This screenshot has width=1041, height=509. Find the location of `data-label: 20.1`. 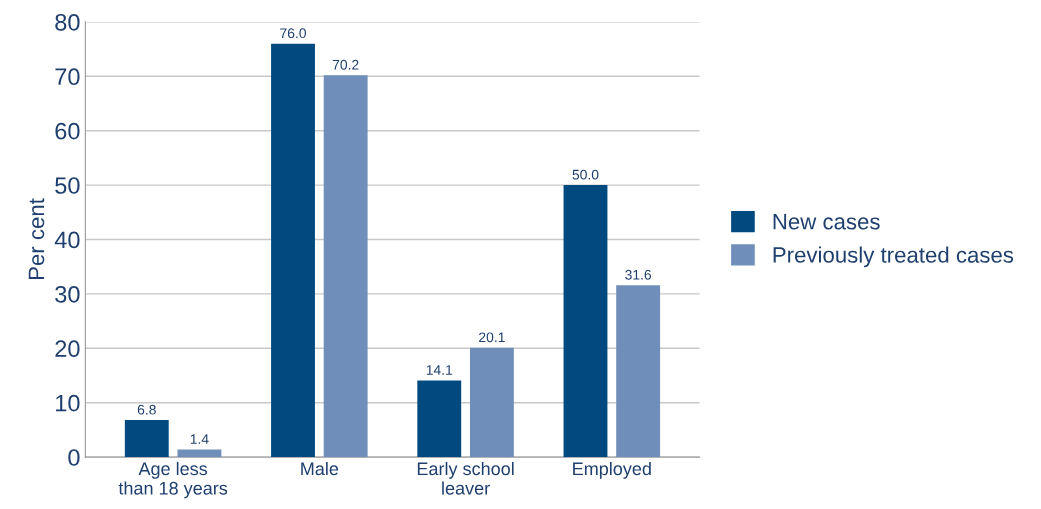

data-label: 20.1 is located at coordinates (492, 337).